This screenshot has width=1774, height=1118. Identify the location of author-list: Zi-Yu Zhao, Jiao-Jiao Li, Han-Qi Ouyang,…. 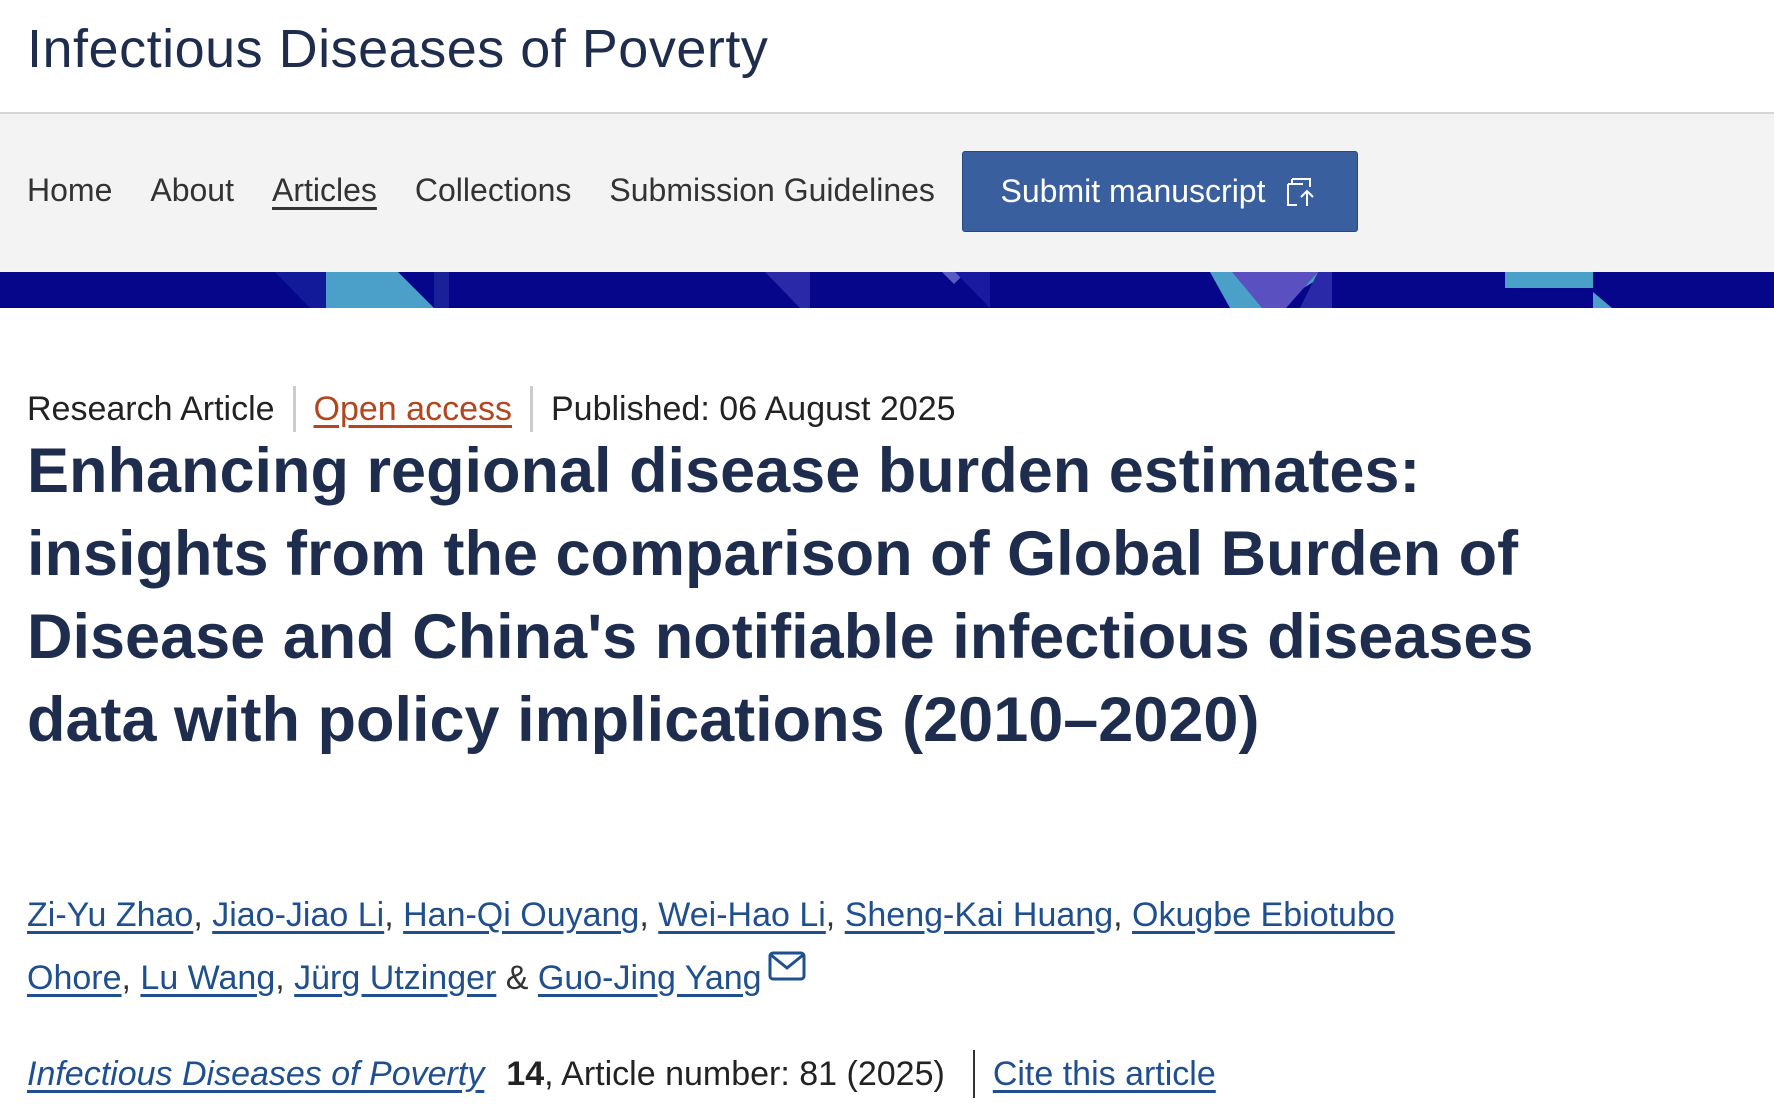
(777, 947).